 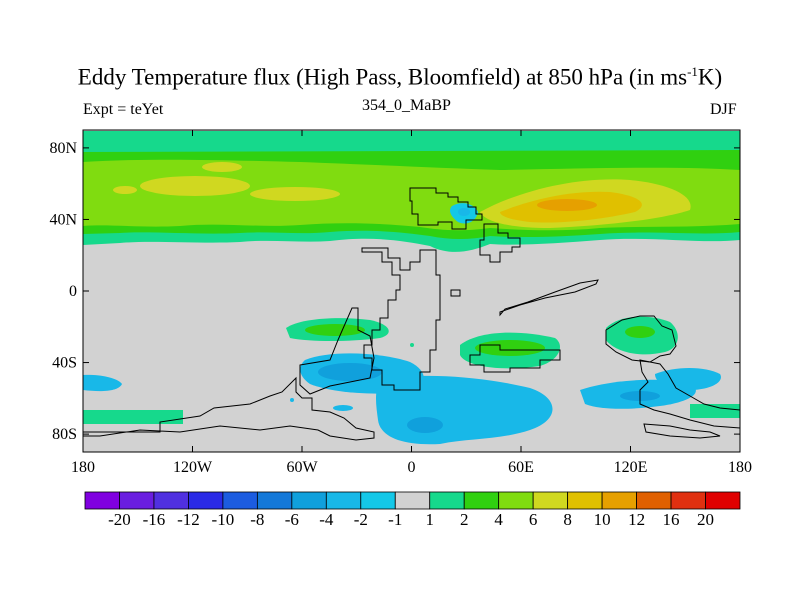 I want to click on nh-yellow-atlantic, so click(x=295, y=194).